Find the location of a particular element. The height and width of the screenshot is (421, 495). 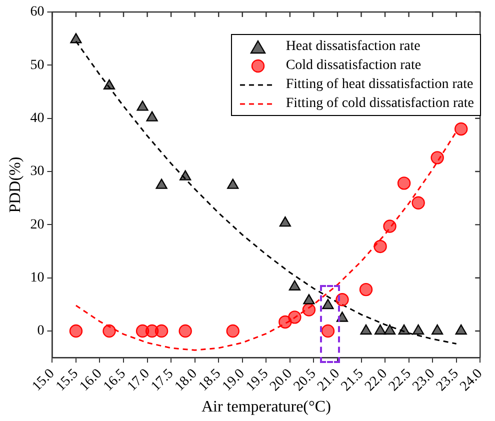

legend-label: Cold dissatisfaction rate is located at coordinates (354, 65).